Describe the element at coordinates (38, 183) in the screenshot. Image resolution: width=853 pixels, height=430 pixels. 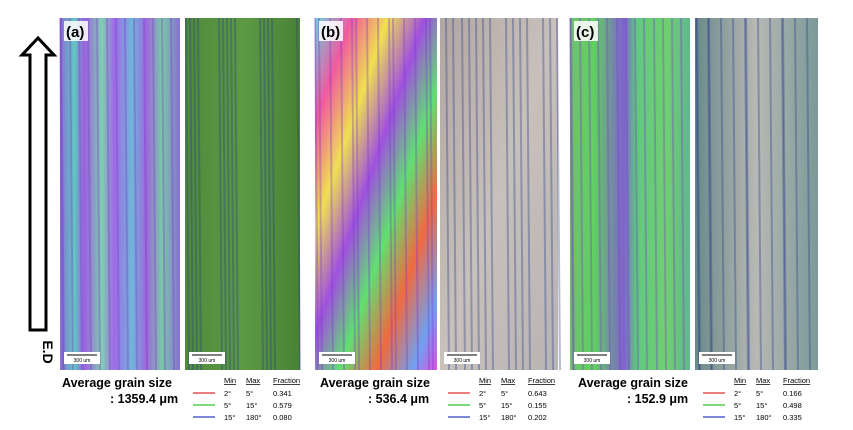
I see `extrusion-arrow` at that location.